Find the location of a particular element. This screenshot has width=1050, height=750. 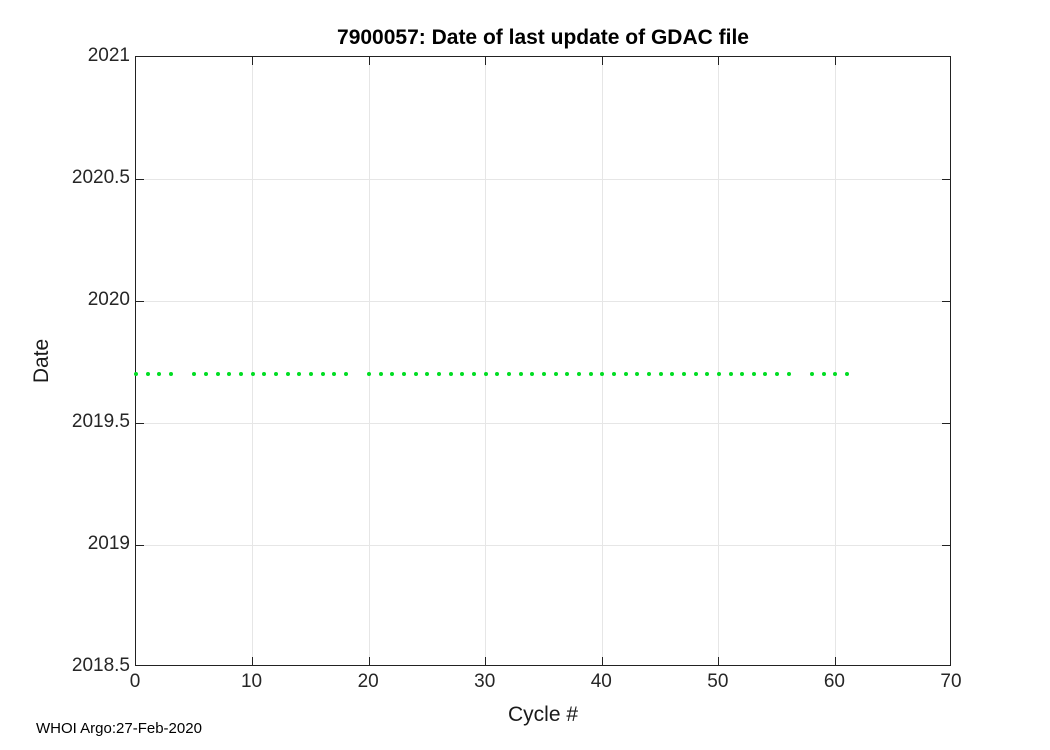

y-tick-label: 2019.5 is located at coordinates (100, 421).